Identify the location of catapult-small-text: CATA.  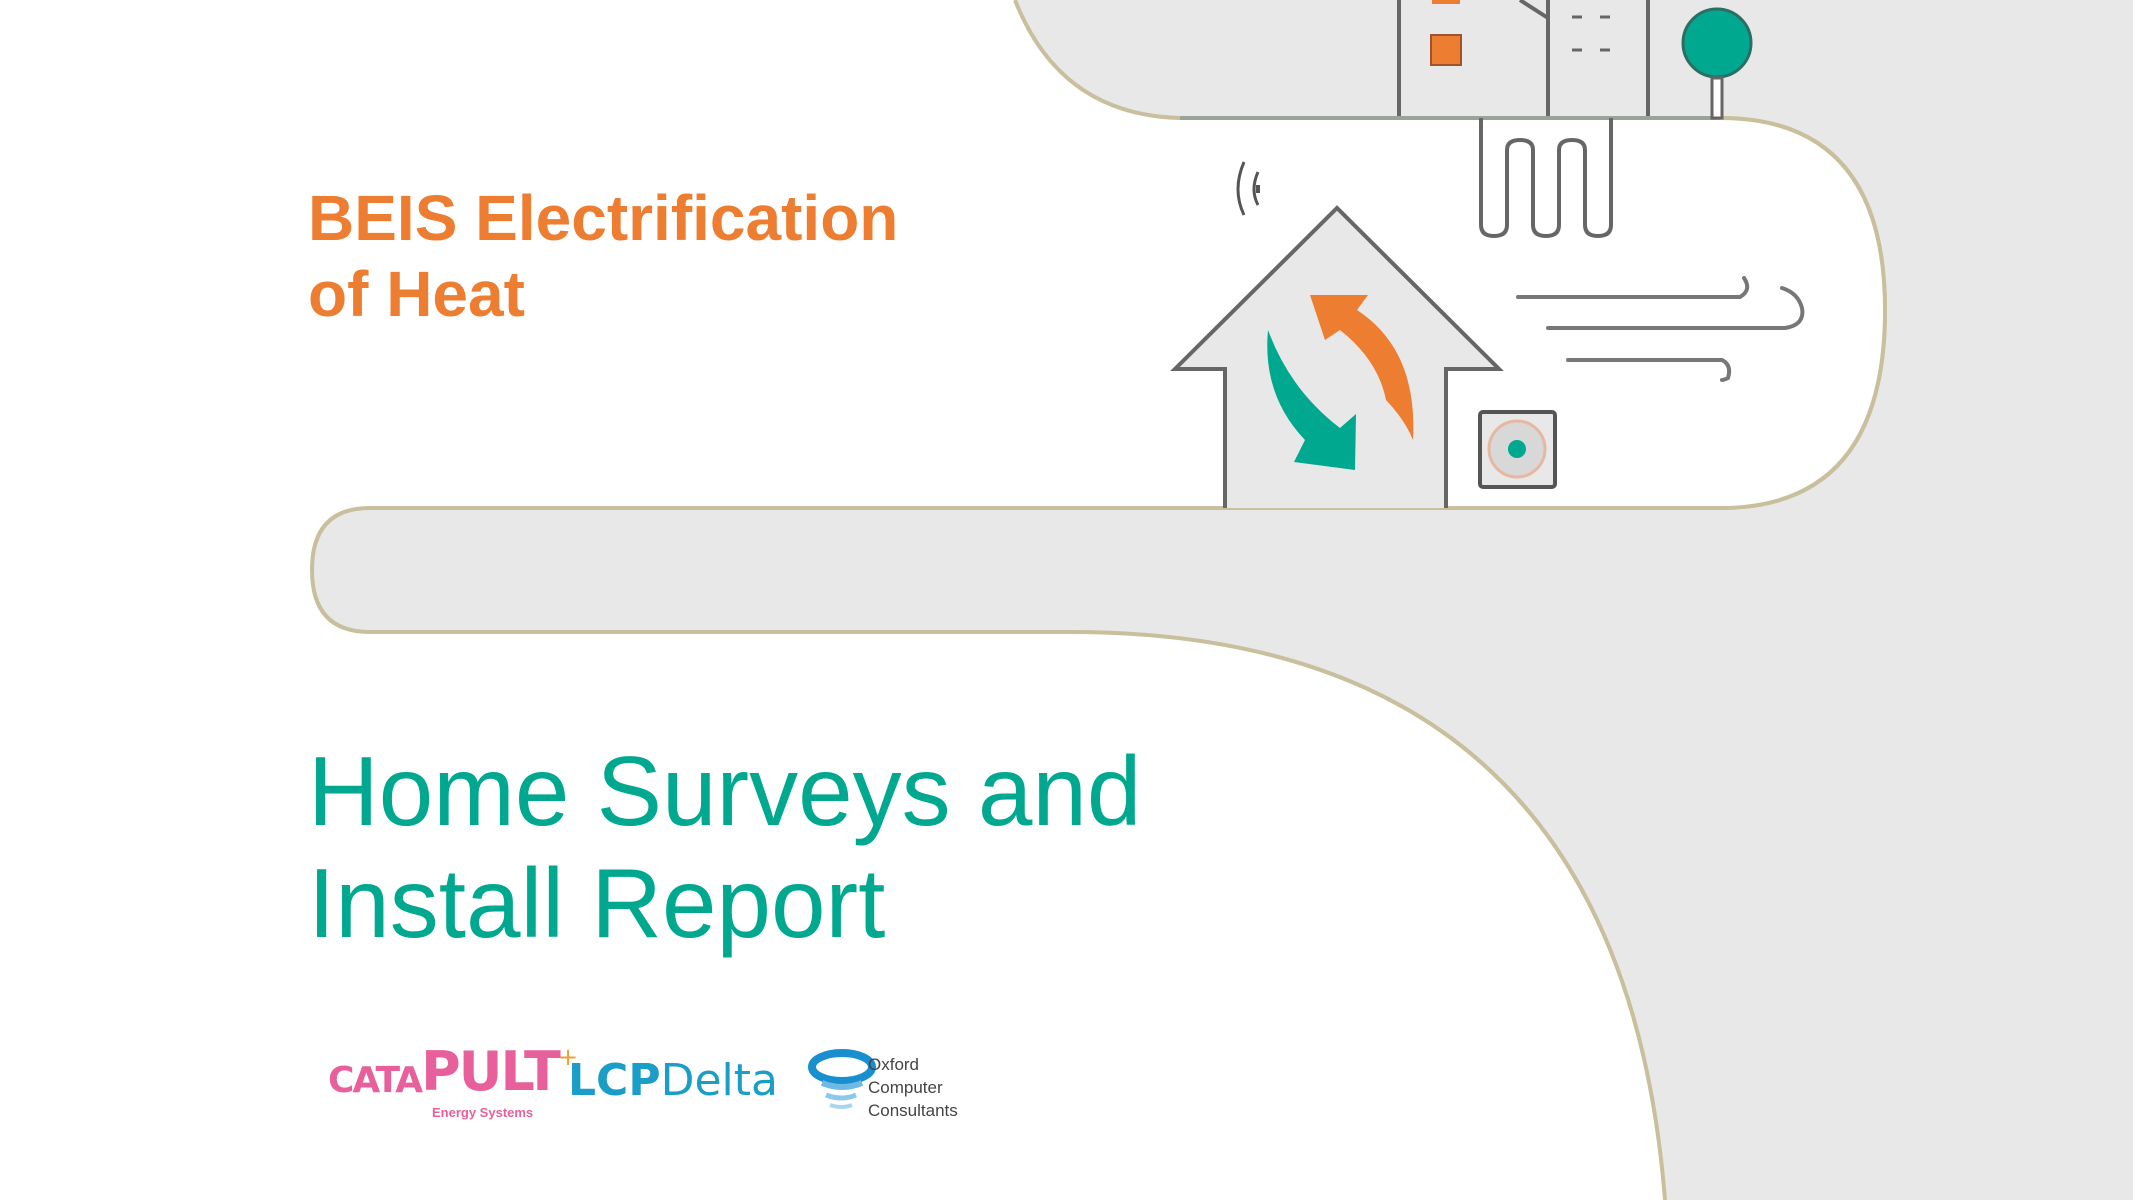
(375, 1080).